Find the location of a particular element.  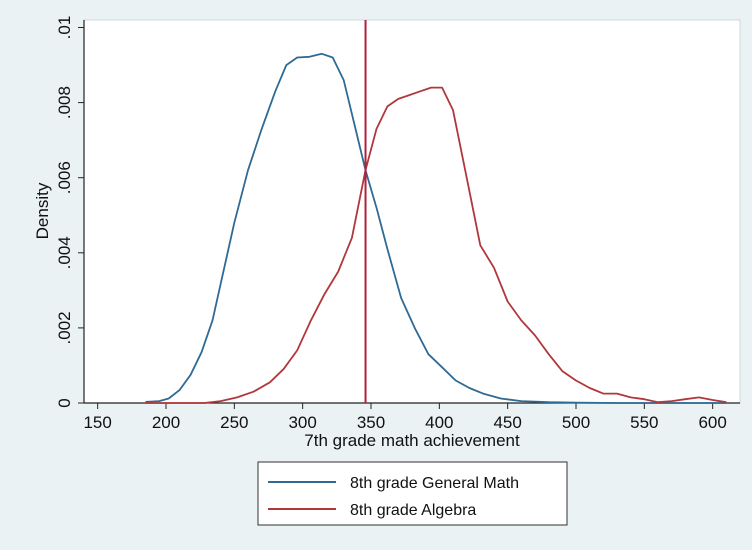

y-tick-label: .01 is located at coordinates (64, 28).